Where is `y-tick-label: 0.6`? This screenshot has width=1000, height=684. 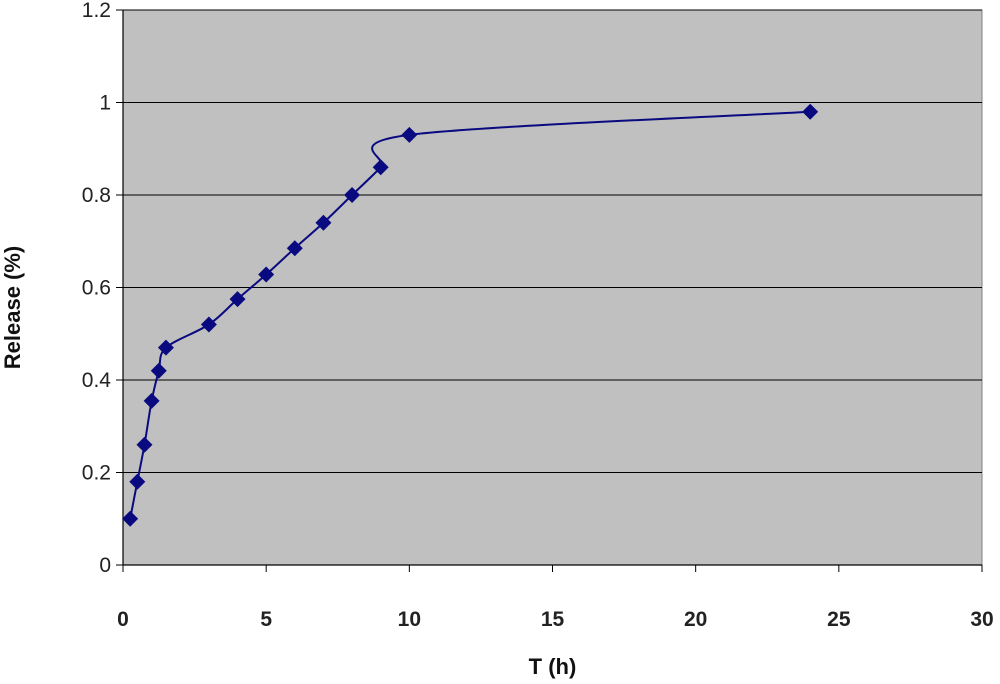
y-tick-label: 0.6 is located at coordinates (96, 288).